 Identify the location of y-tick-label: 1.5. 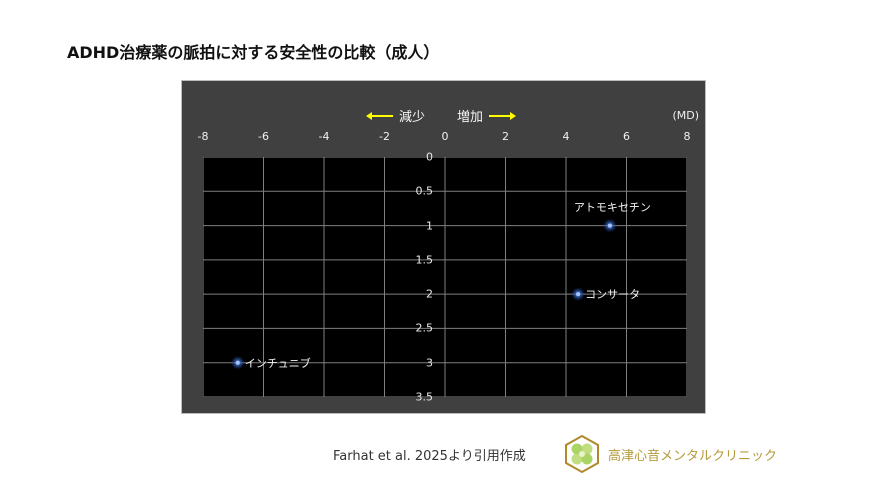
(424, 260).